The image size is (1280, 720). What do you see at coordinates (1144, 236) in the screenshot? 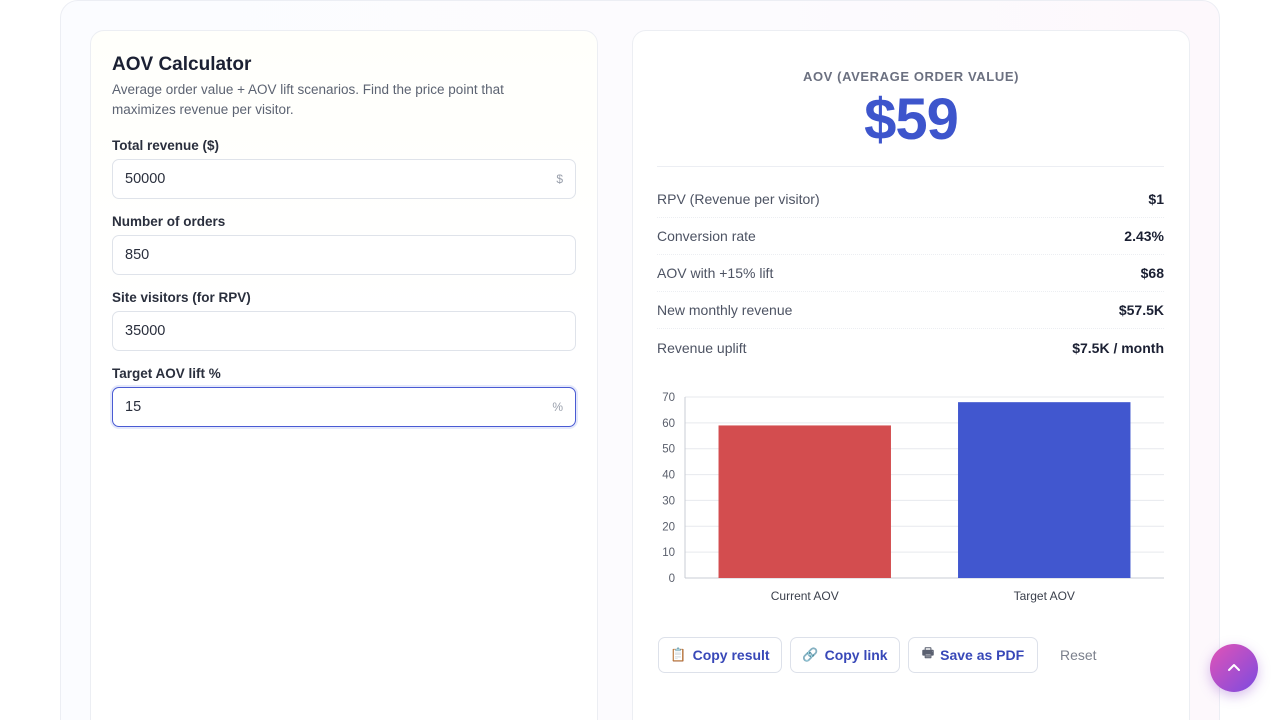
I see `stat-value: 2.43%` at bounding box center [1144, 236].